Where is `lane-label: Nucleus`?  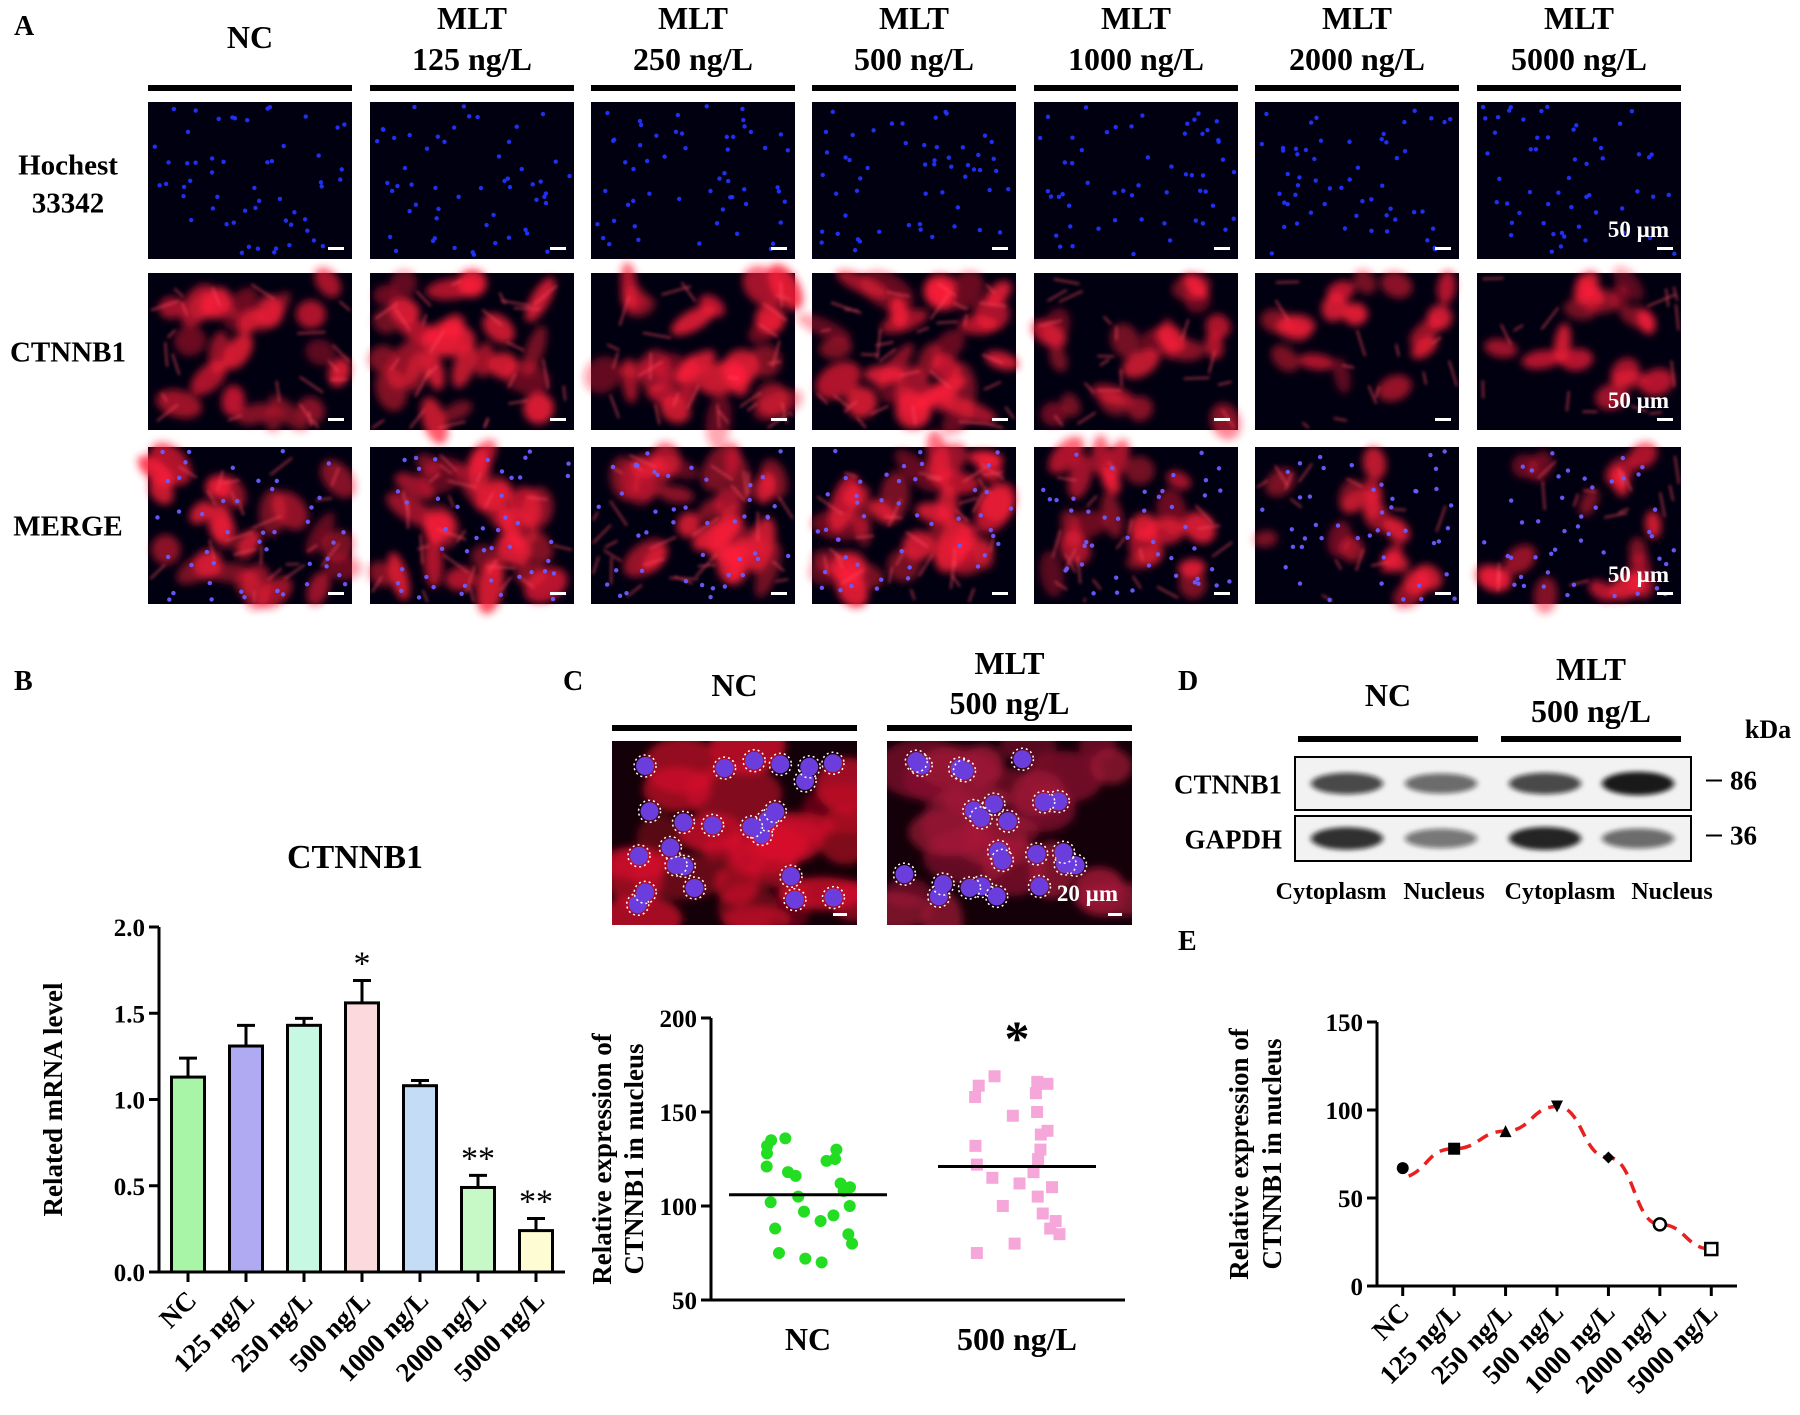
lane-label: Nucleus is located at coordinates (1671, 892).